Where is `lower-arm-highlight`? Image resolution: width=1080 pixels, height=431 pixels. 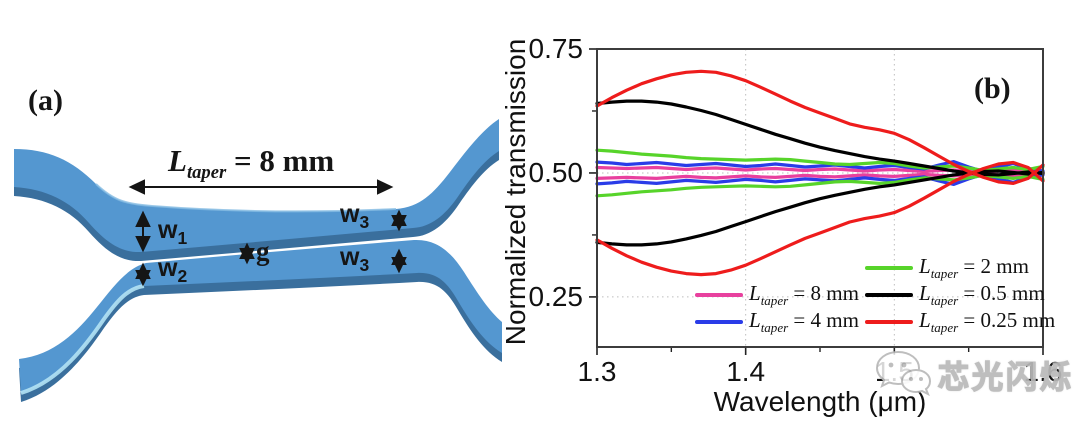
lower-arm-highlight is located at coordinates (82, 339).